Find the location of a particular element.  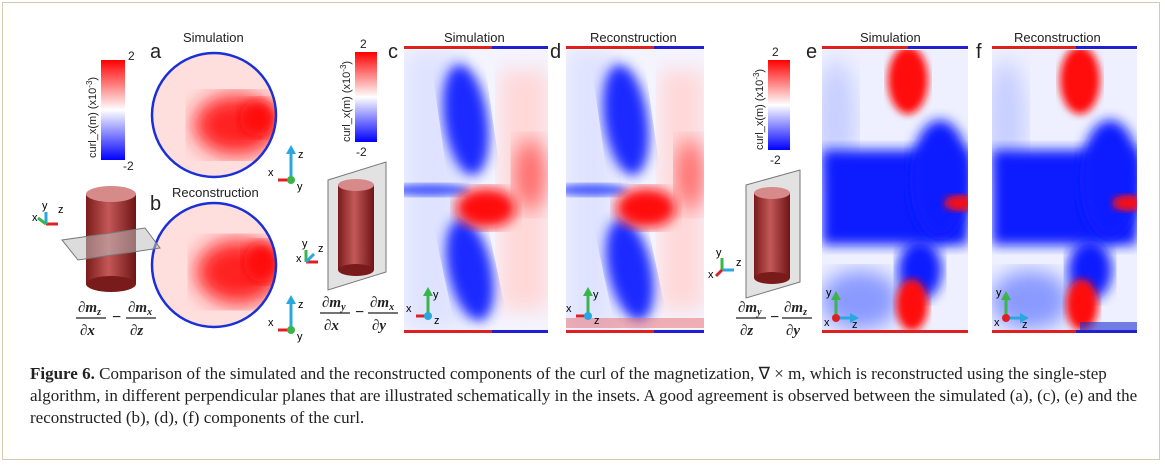

cylinder-inset-cd is located at coordinates (357, 226).